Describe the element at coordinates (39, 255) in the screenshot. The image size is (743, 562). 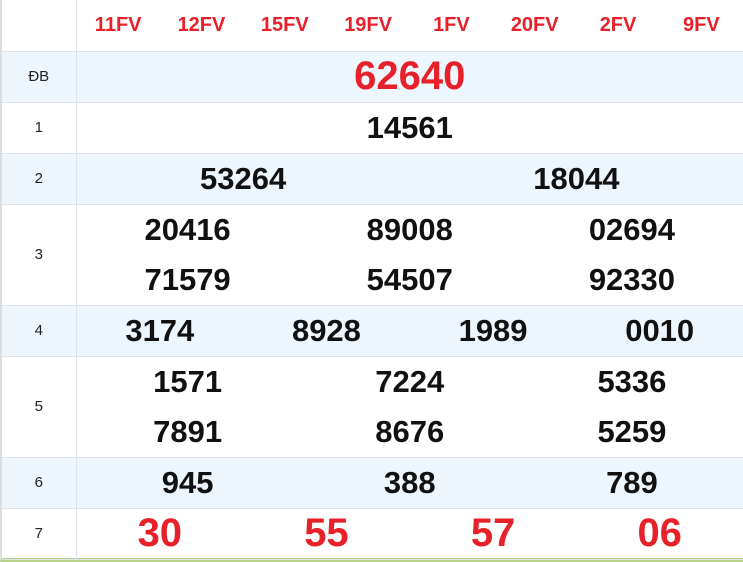
I see `prize-label: 3` at that location.